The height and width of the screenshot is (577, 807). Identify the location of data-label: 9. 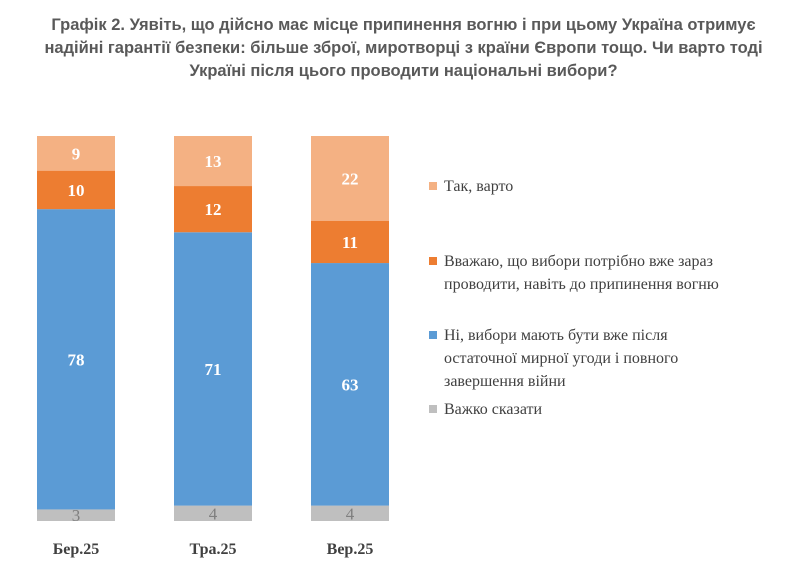
(76, 153).